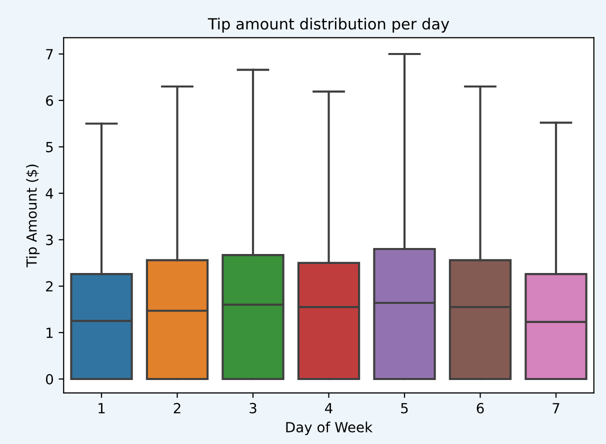  I want to click on y-tick-label: 5, so click(49, 147).